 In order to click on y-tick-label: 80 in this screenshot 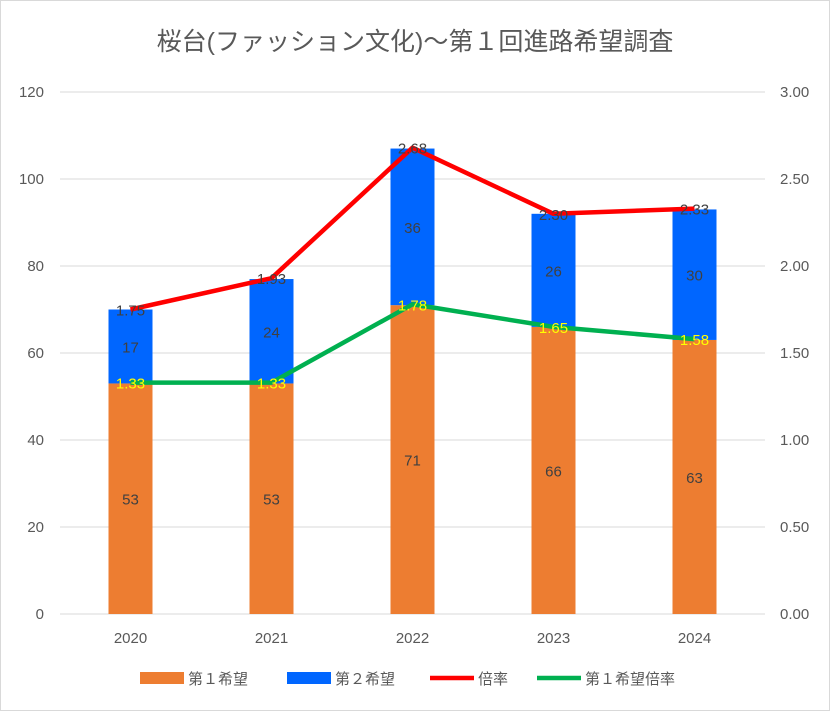, I will do `click(35, 266)`.